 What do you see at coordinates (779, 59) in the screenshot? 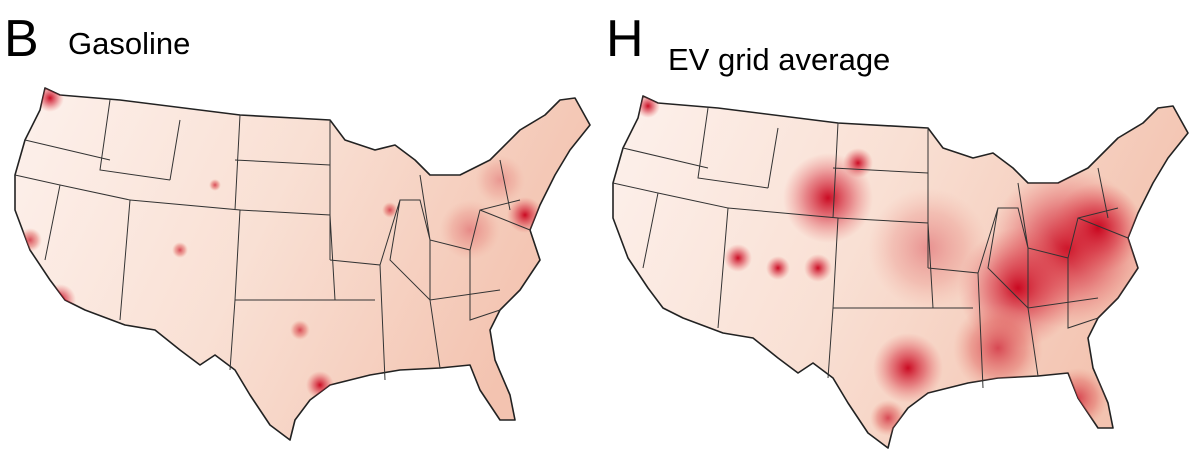
I see `panel-title: EV grid average` at bounding box center [779, 59].